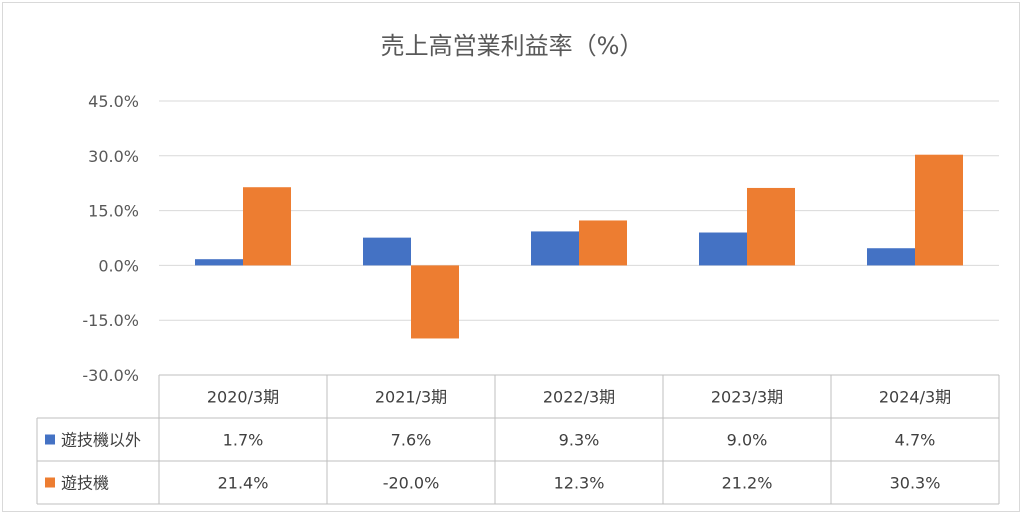  Describe the element at coordinates (110, 320) in the screenshot. I see `y-tick-label: -15.0%` at that location.